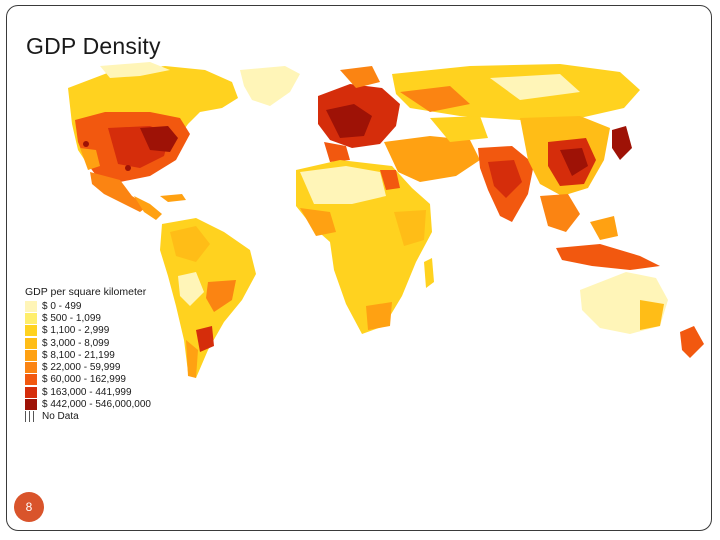 The width and height of the screenshot is (720, 540). What do you see at coordinates (71, 318) in the screenshot?
I see `legend-label: $ 500 - 1,099` at bounding box center [71, 318].